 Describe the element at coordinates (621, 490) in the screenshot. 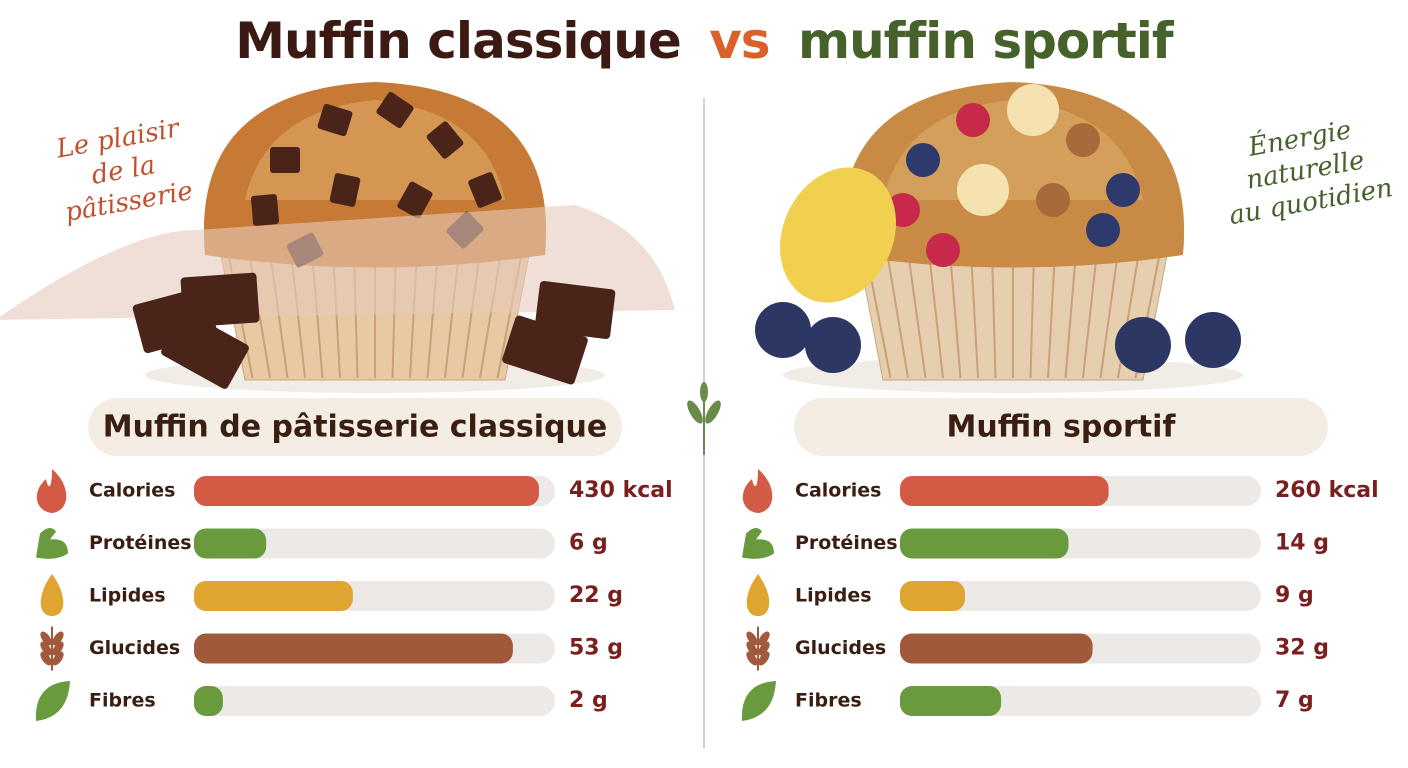

I see `value-label: 430 kcal` at that location.